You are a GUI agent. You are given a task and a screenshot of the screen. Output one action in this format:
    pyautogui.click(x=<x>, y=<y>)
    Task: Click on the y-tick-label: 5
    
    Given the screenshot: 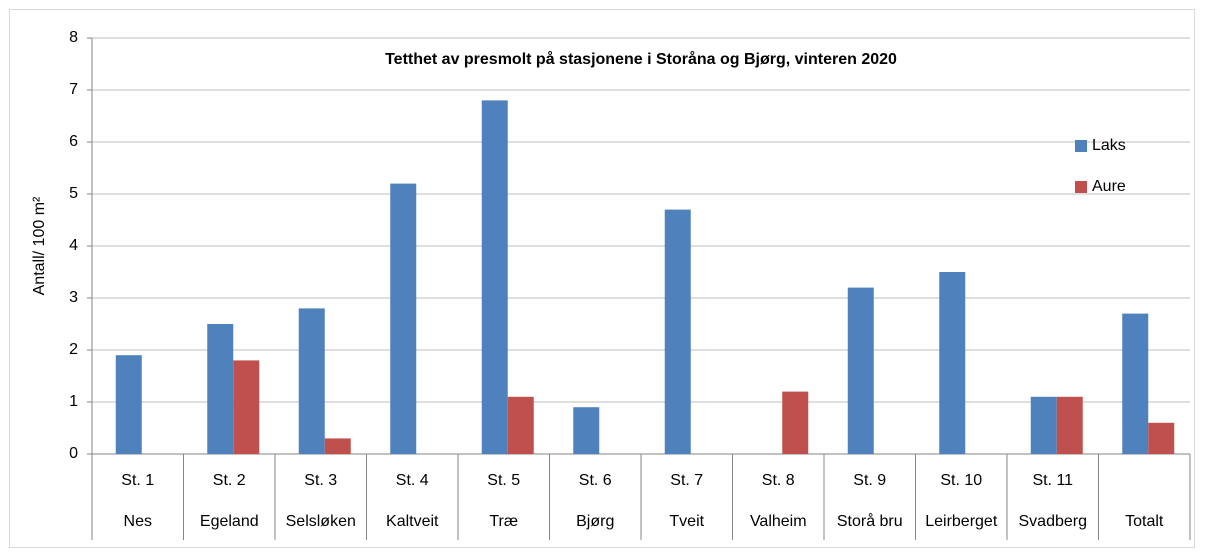 What is the action you would take?
    pyautogui.click(x=73, y=193)
    